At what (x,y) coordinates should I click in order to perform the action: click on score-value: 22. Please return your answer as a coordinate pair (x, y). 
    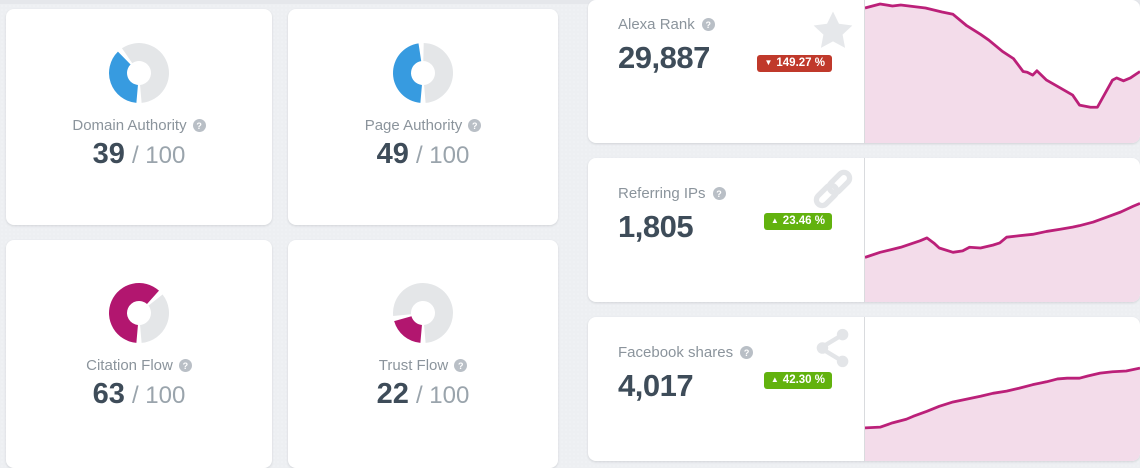
    Looking at the image, I should click on (392, 394).